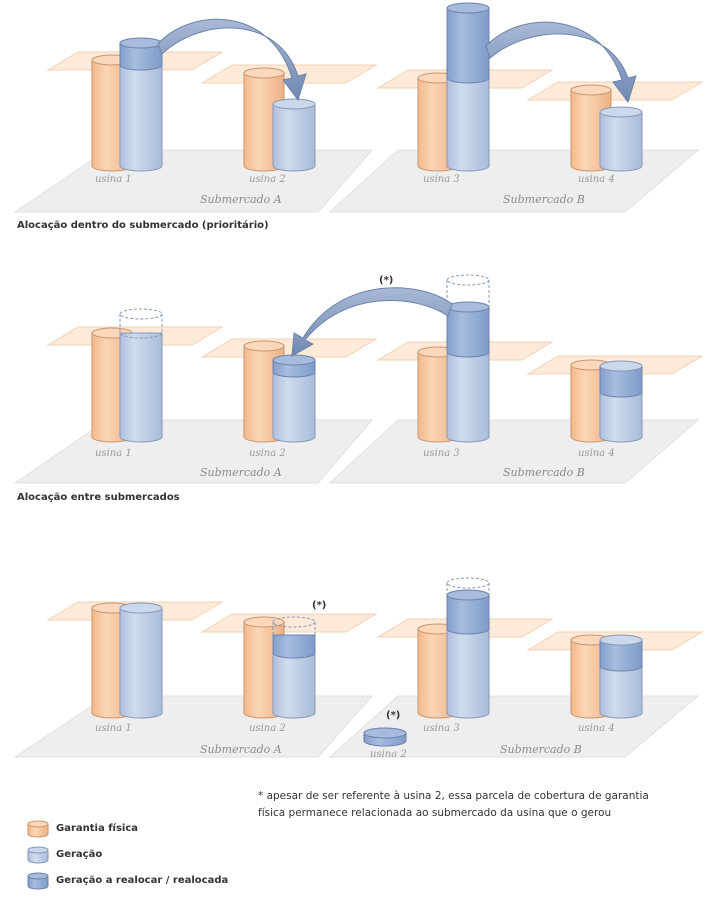  Describe the element at coordinates (97, 828) in the screenshot. I see `legend-label-garantia: Garantia física` at that location.